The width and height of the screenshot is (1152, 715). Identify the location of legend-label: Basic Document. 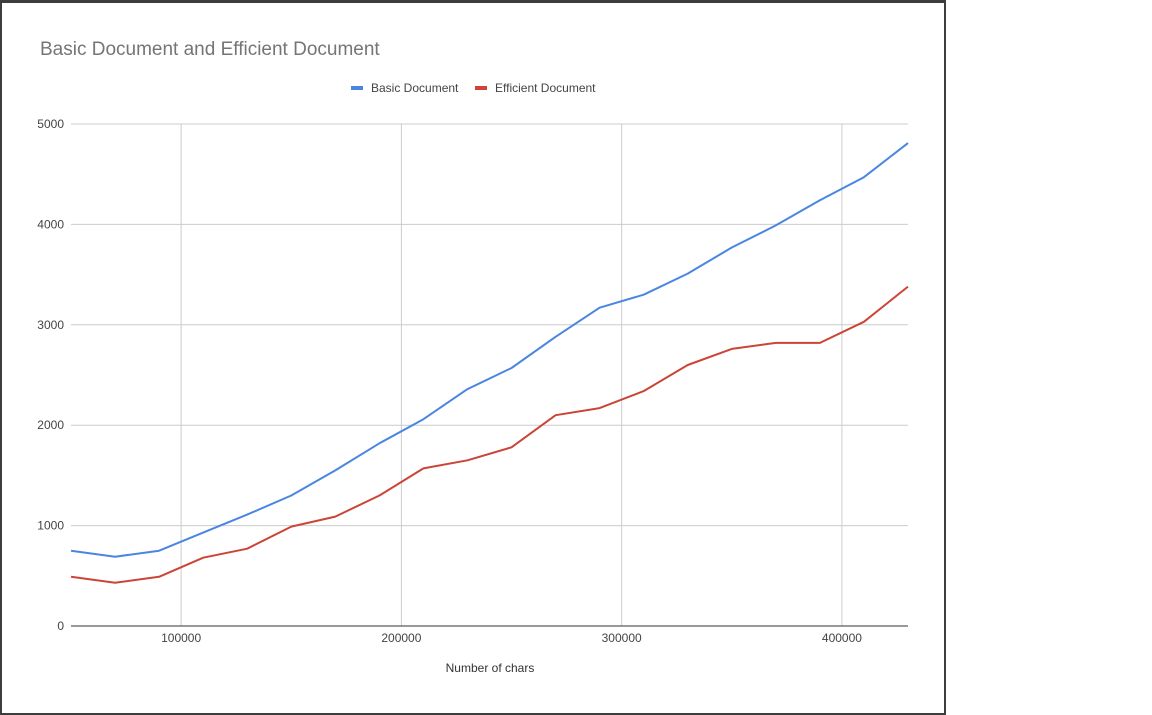
(415, 88).